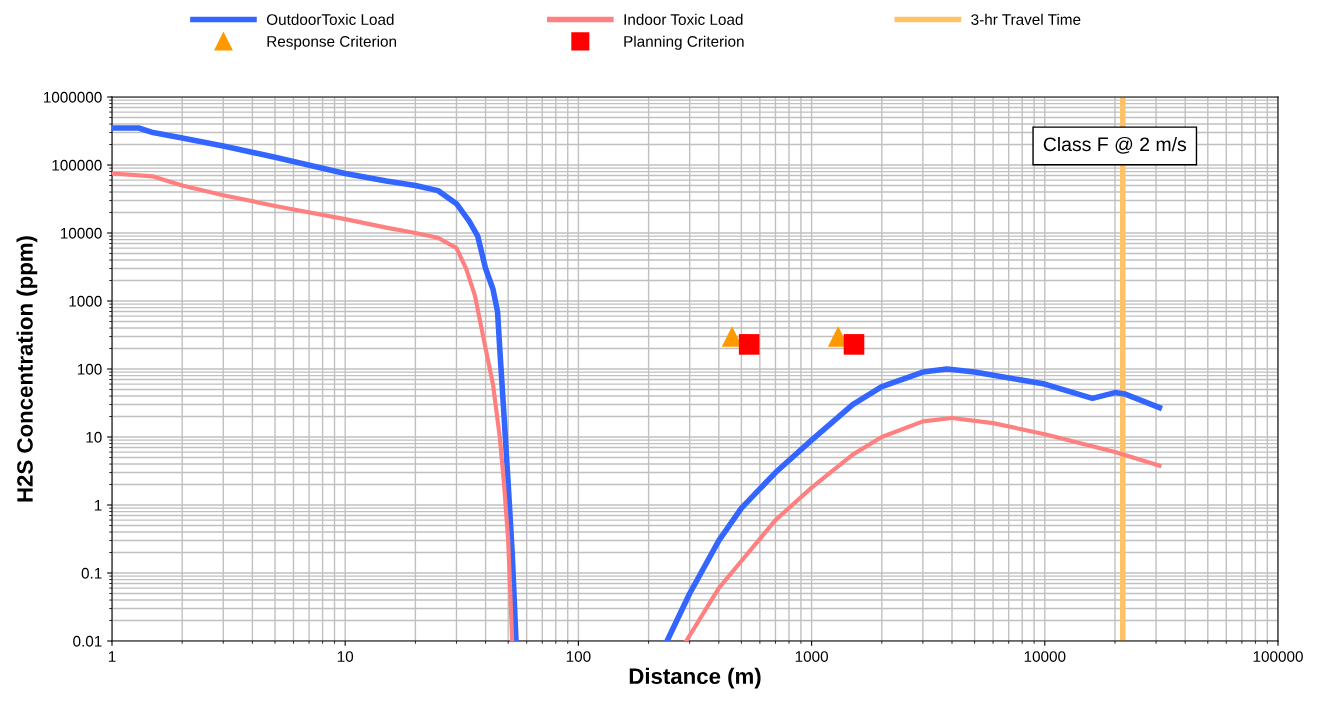 This screenshot has width=1327, height=708. I want to click on x-tick-label: 1000, so click(811, 656).